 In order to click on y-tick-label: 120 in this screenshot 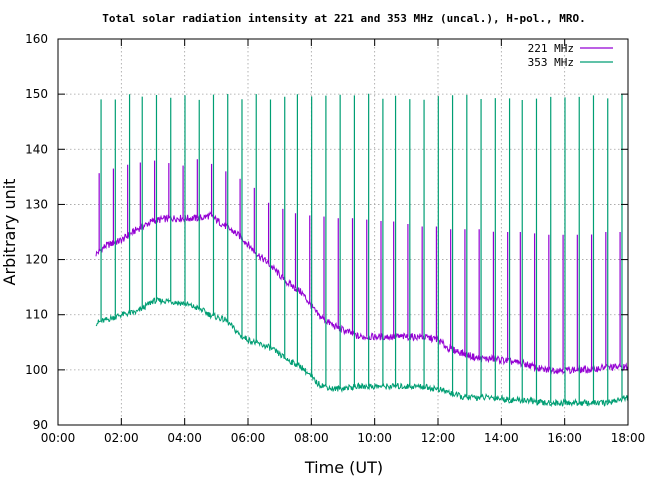, I will do `click(36, 260)`.